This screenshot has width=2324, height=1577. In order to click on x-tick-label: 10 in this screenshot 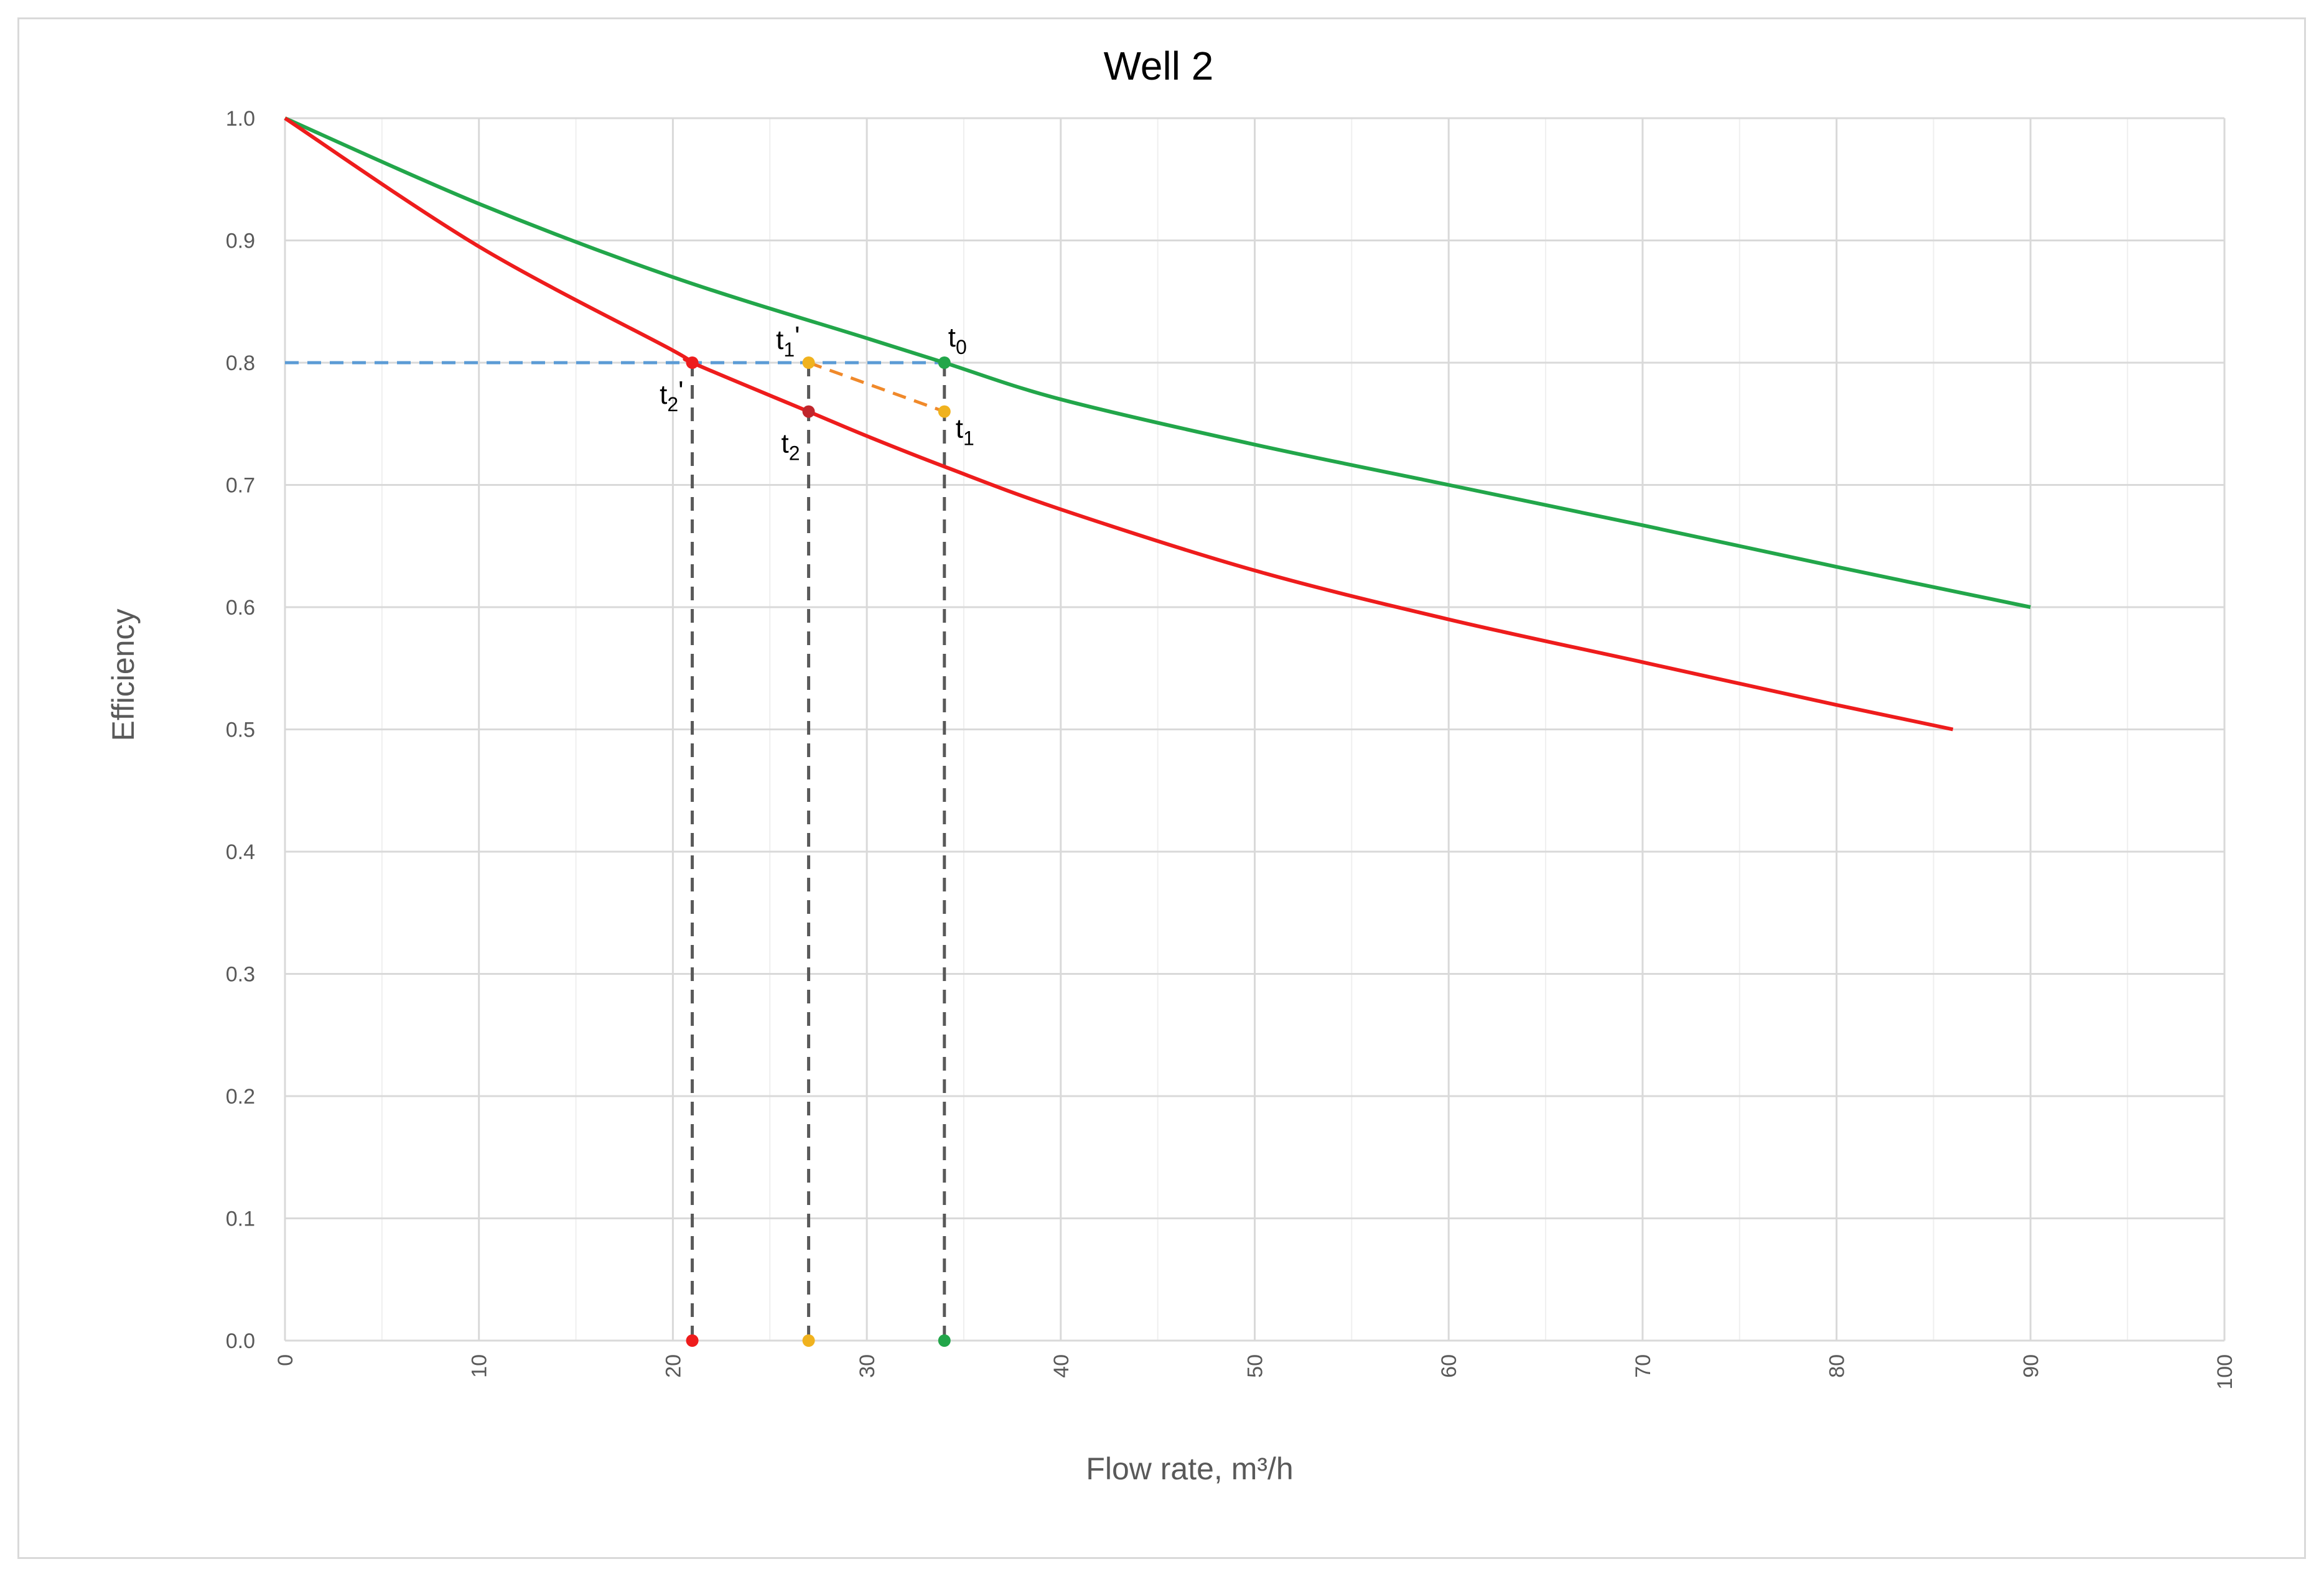, I will do `click(480, 1366)`.